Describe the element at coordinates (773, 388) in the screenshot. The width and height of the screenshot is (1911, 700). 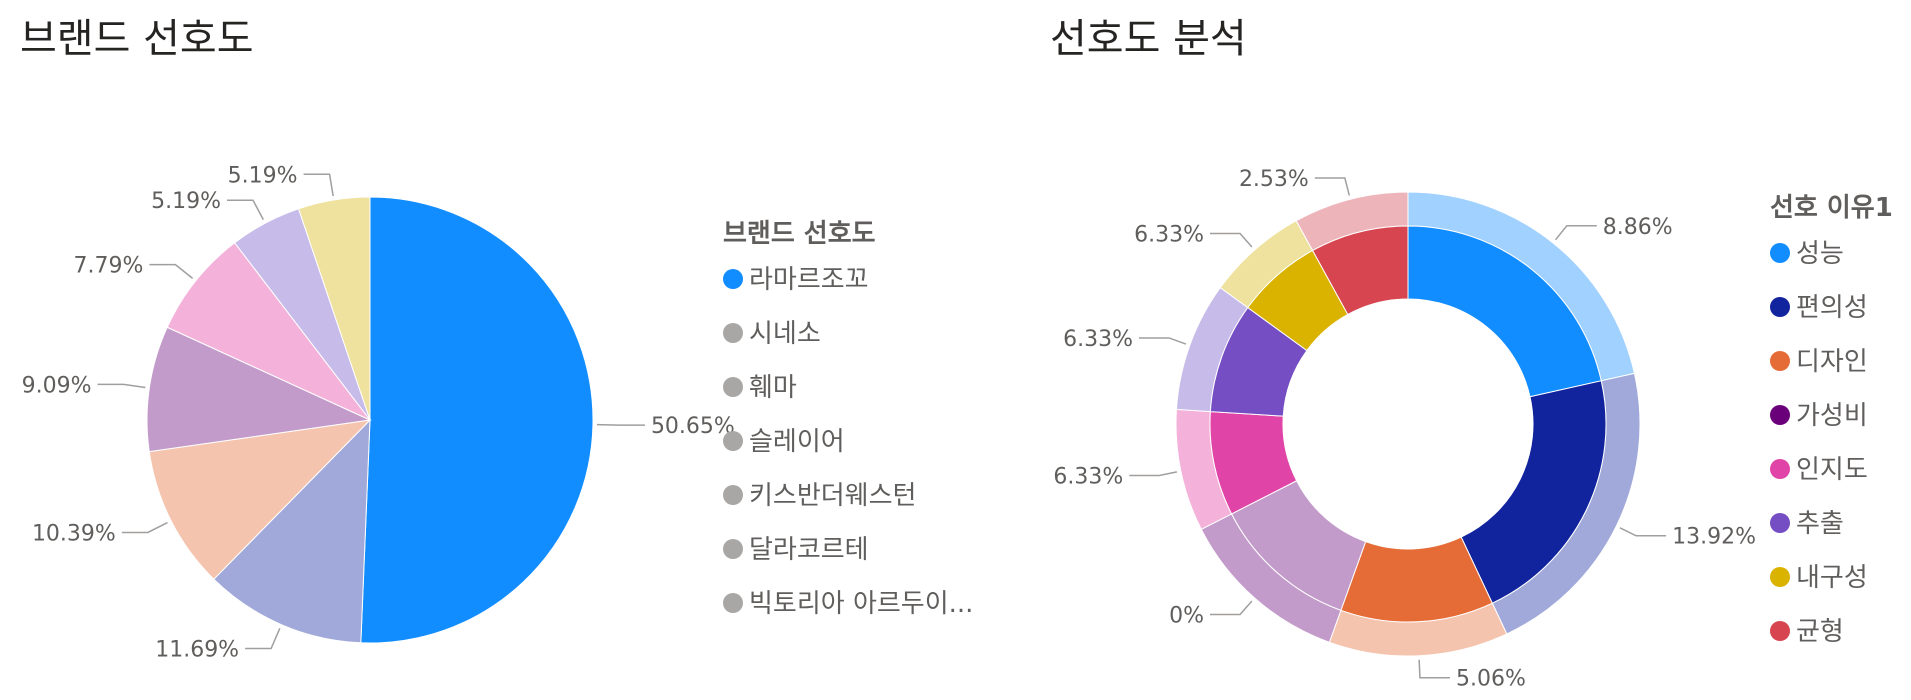
I see `pie-legend-item-2: 훼마` at that location.